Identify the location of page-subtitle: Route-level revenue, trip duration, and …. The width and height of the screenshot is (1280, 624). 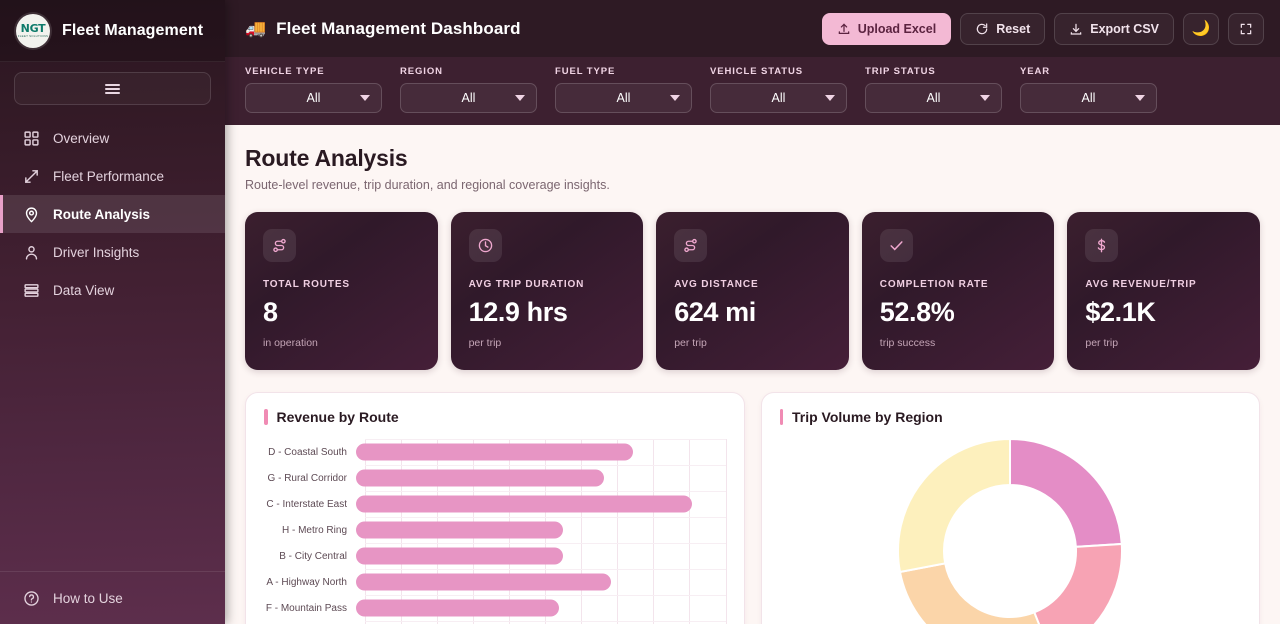
(427, 185).